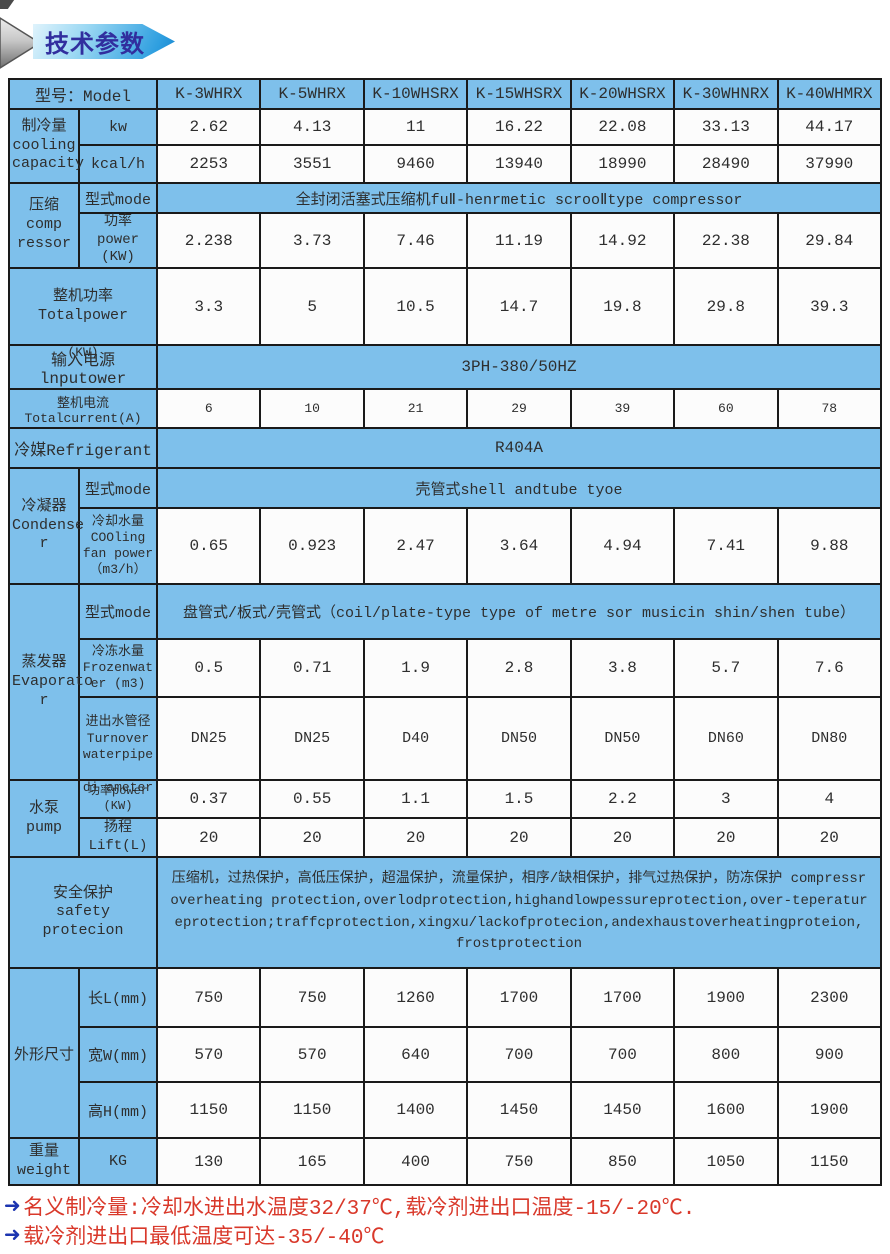  Describe the element at coordinates (83, 305) in the screenshot. I see `total-power-label: 整机功率 Totalpower` at that location.